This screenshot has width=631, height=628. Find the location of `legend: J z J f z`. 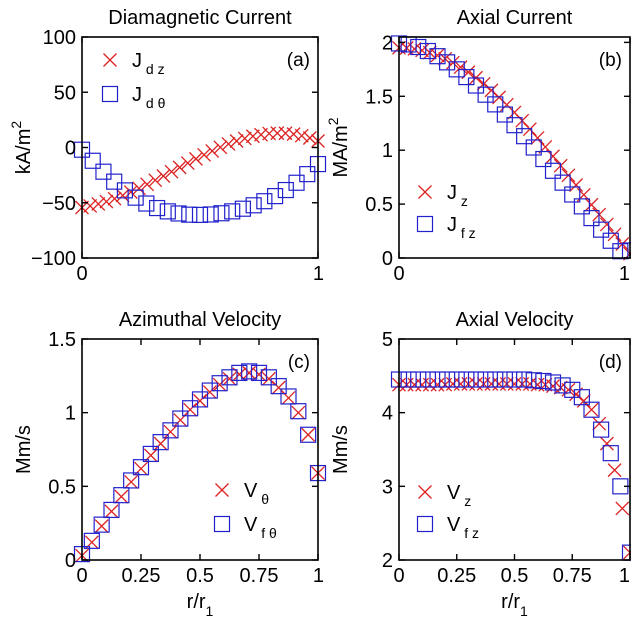

legend: J z J f z is located at coordinates (446, 211).